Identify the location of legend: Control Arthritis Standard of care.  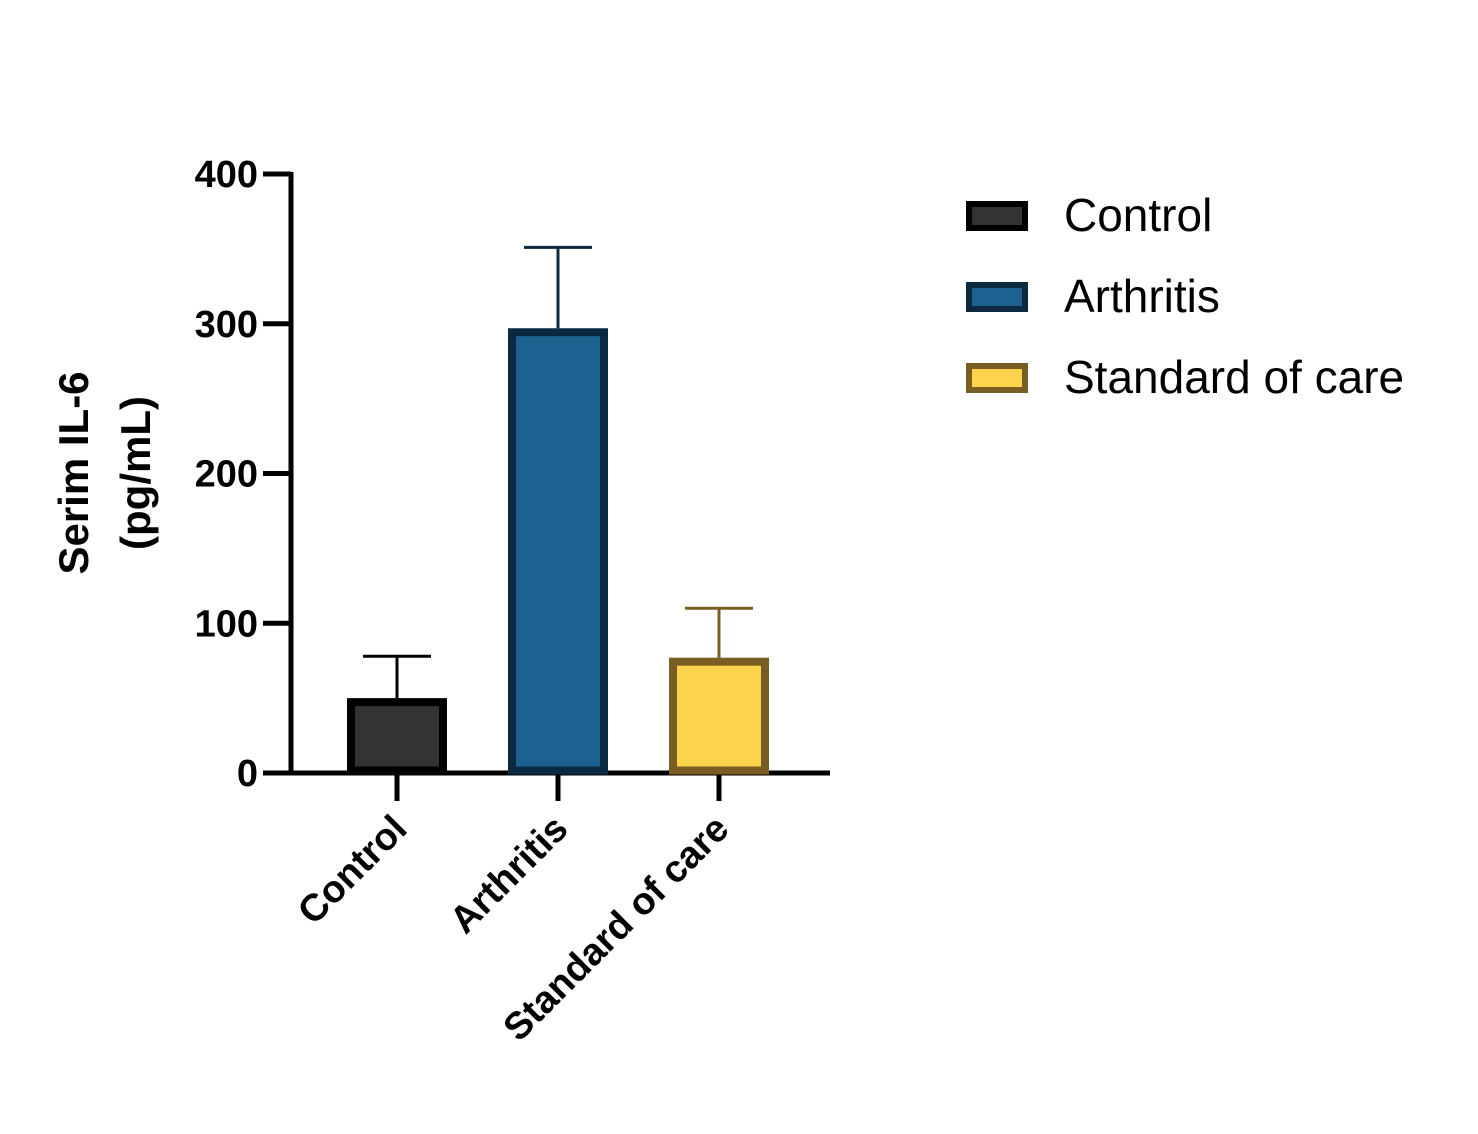
(1185, 296).